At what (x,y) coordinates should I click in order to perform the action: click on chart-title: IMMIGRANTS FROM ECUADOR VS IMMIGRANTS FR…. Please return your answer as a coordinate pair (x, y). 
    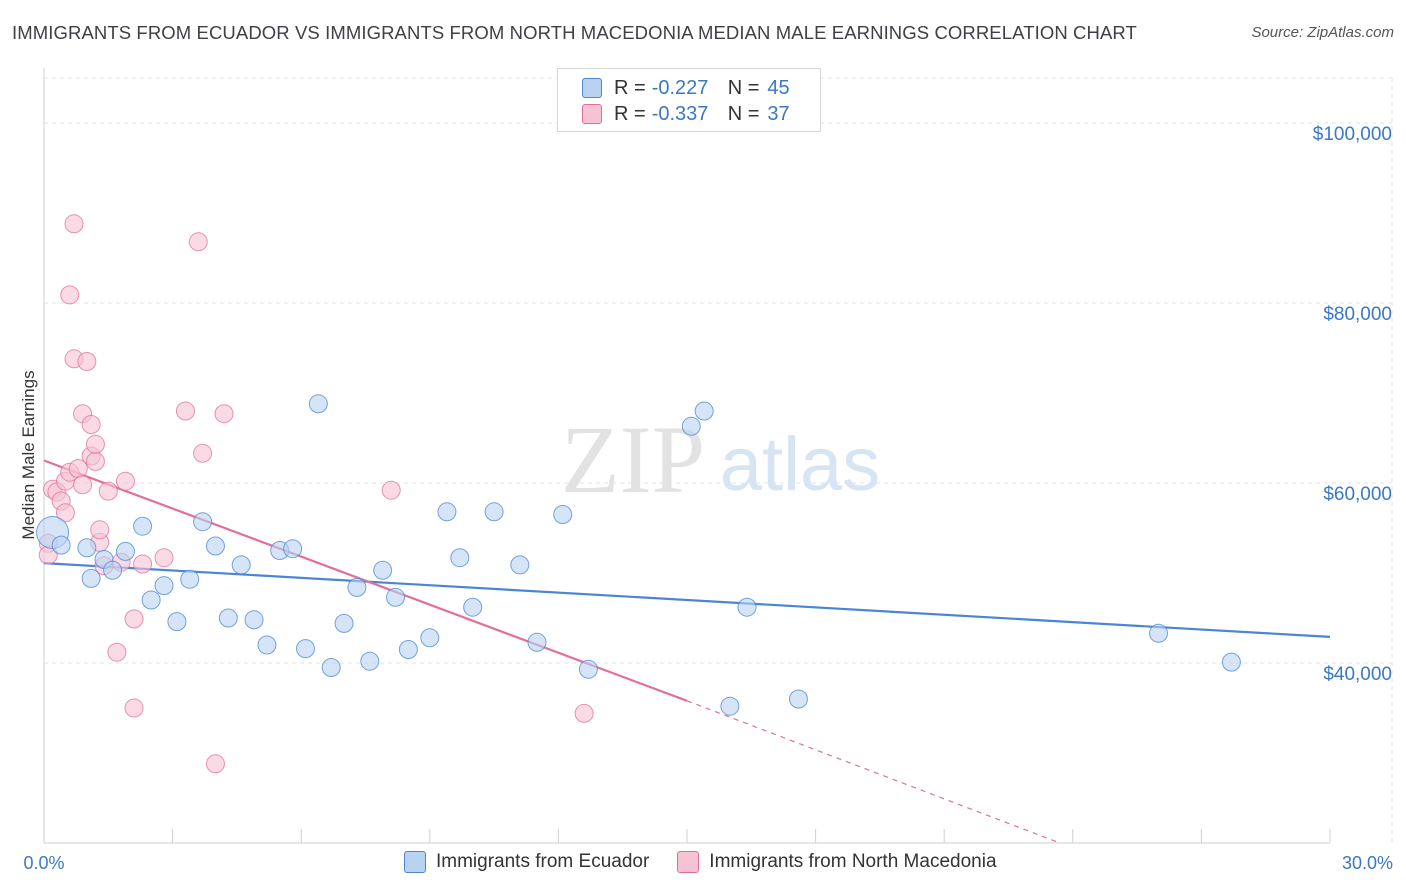
    Looking at the image, I should click on (574, 32).